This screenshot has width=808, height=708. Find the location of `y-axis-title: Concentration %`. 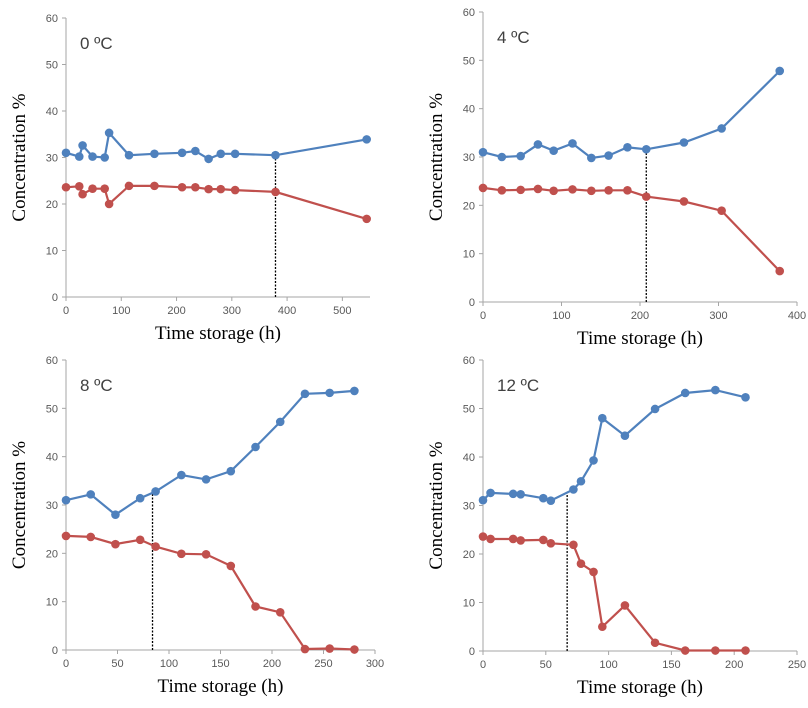

y-axis-title: Concentration % is located at coordinates (436, 505).